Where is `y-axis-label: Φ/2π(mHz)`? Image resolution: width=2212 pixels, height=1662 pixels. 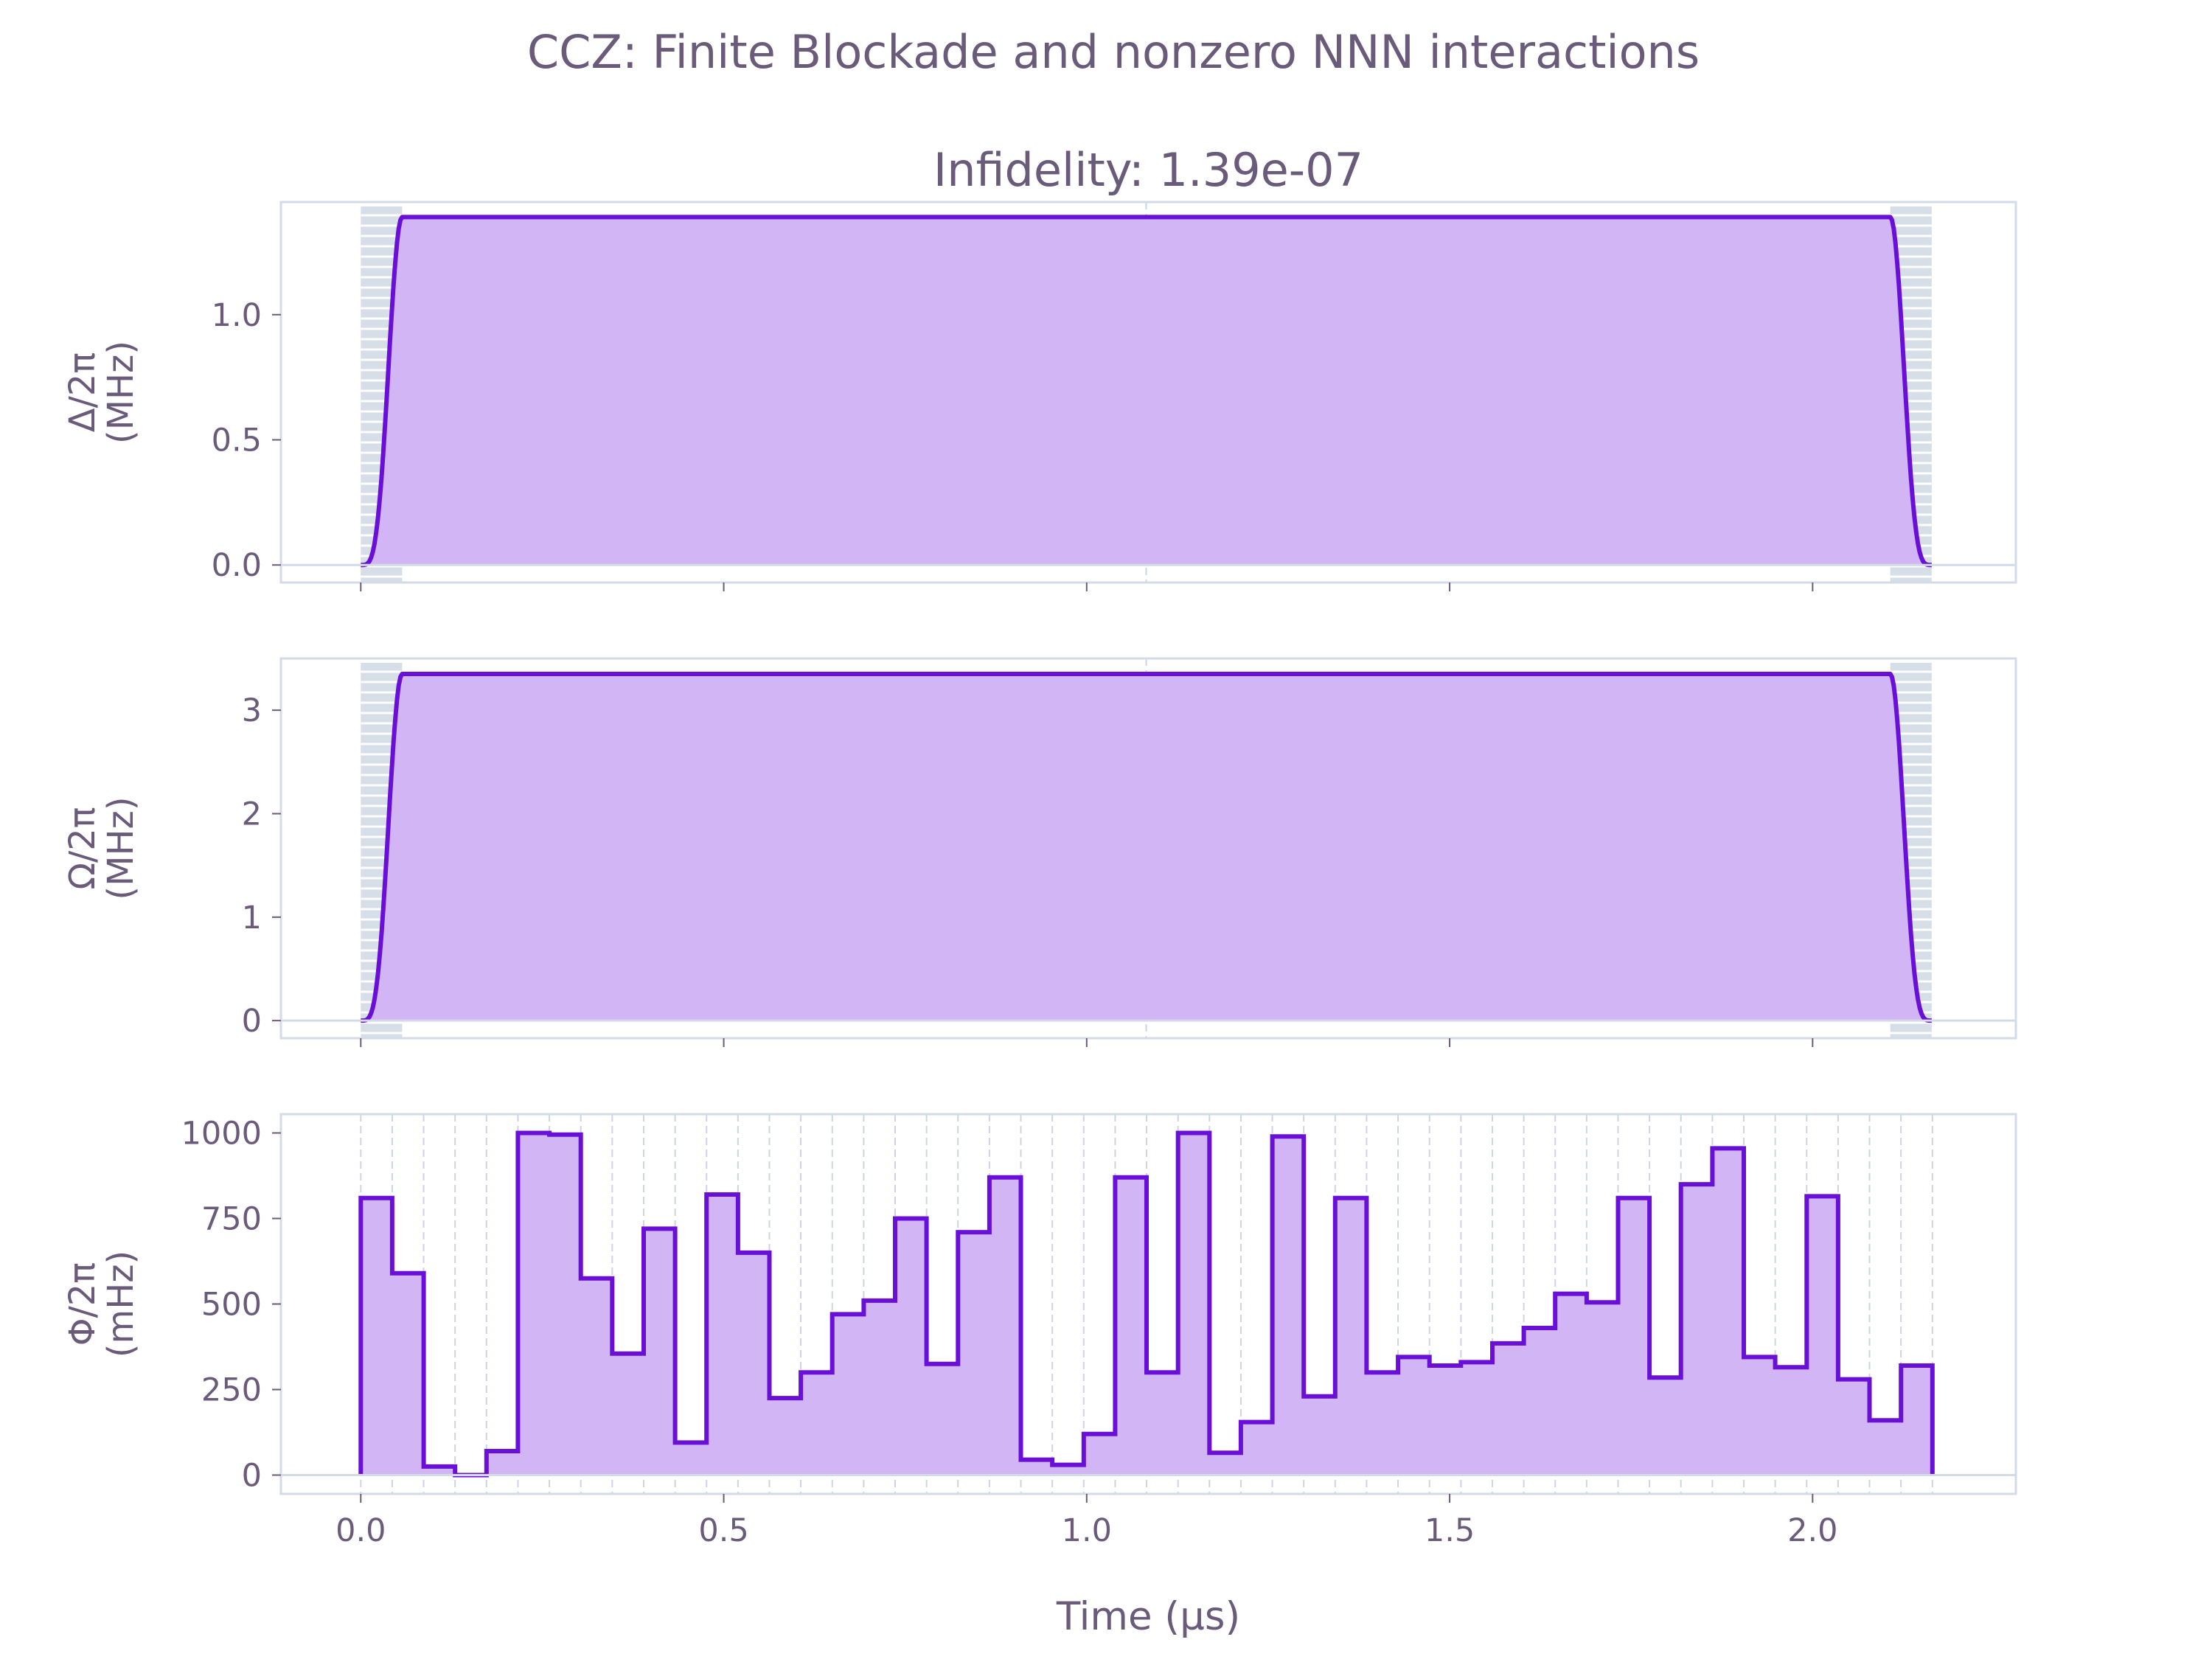 y-axis-label: Φ/2π(mHz) is located at coordinates (102, 1304).